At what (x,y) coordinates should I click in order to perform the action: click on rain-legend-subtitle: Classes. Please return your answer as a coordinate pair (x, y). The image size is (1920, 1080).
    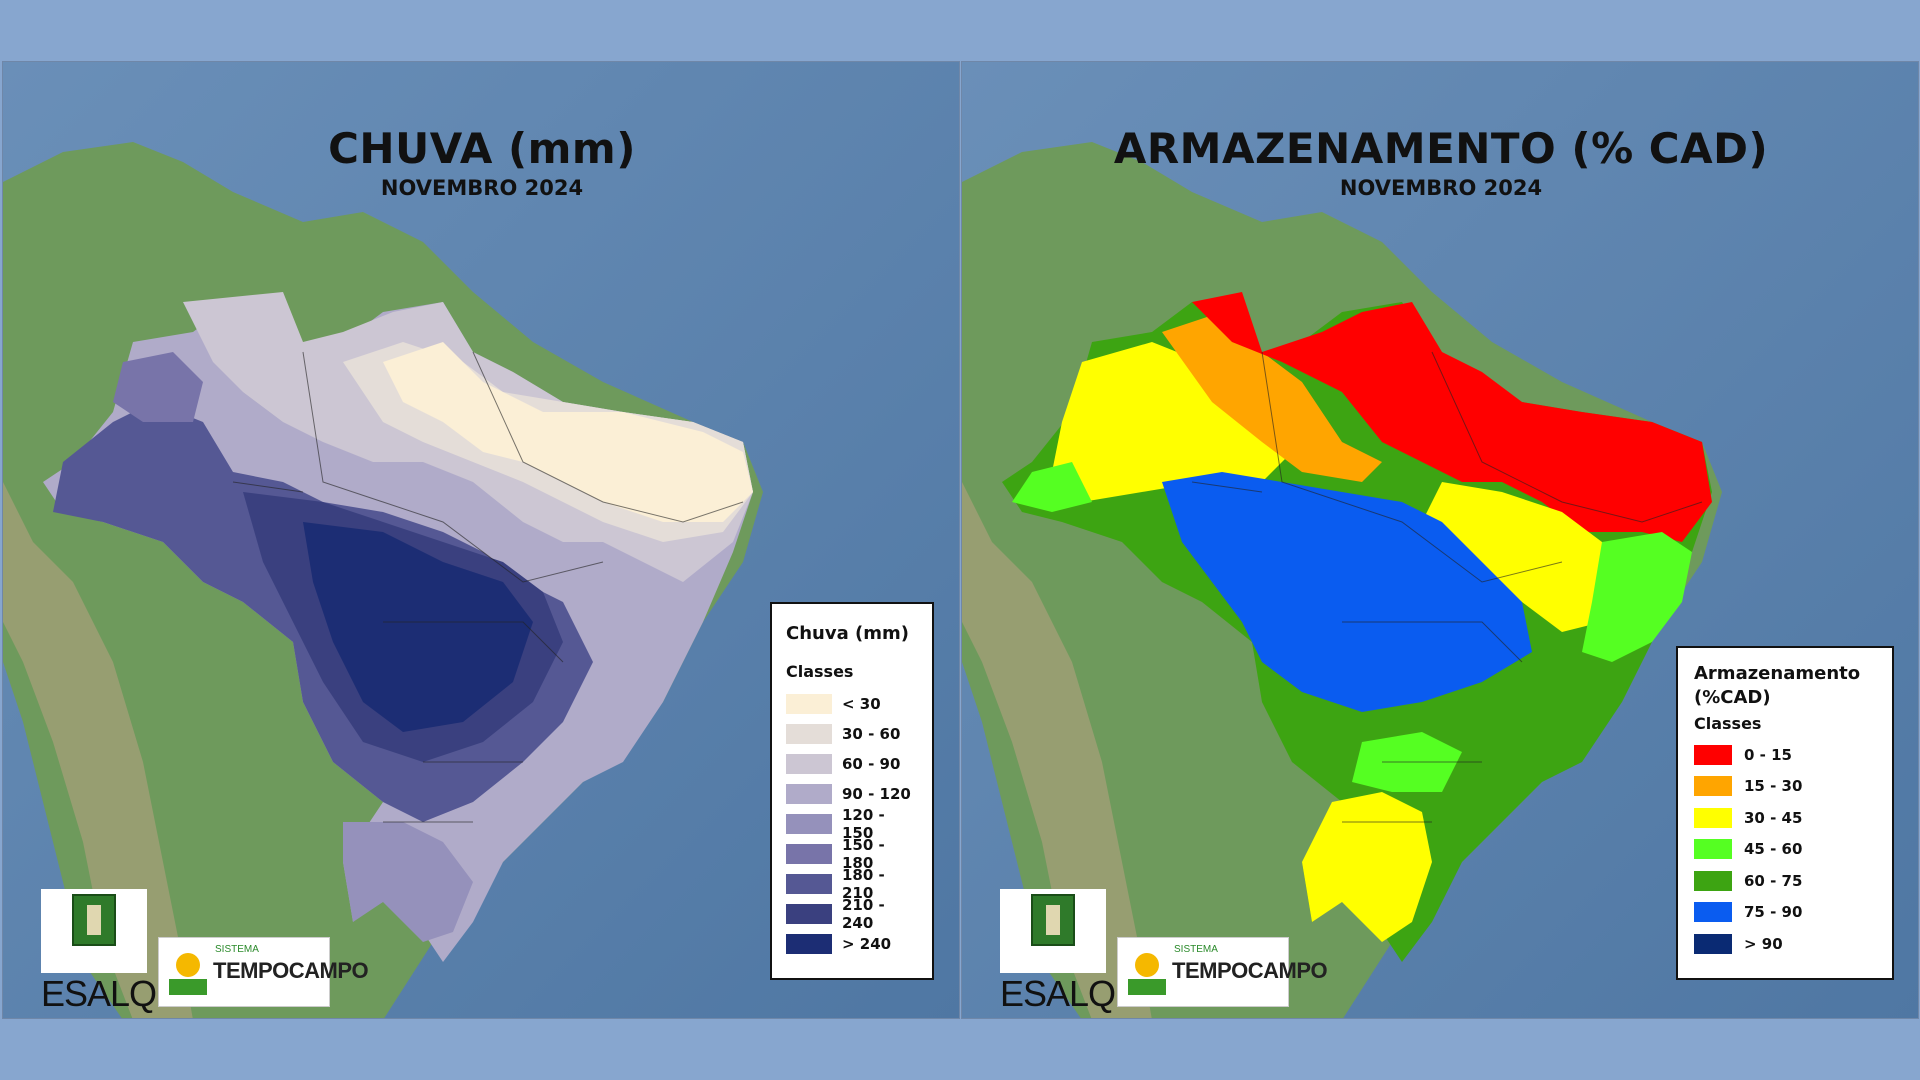
    Looking at the image, I should click on (820, 671).